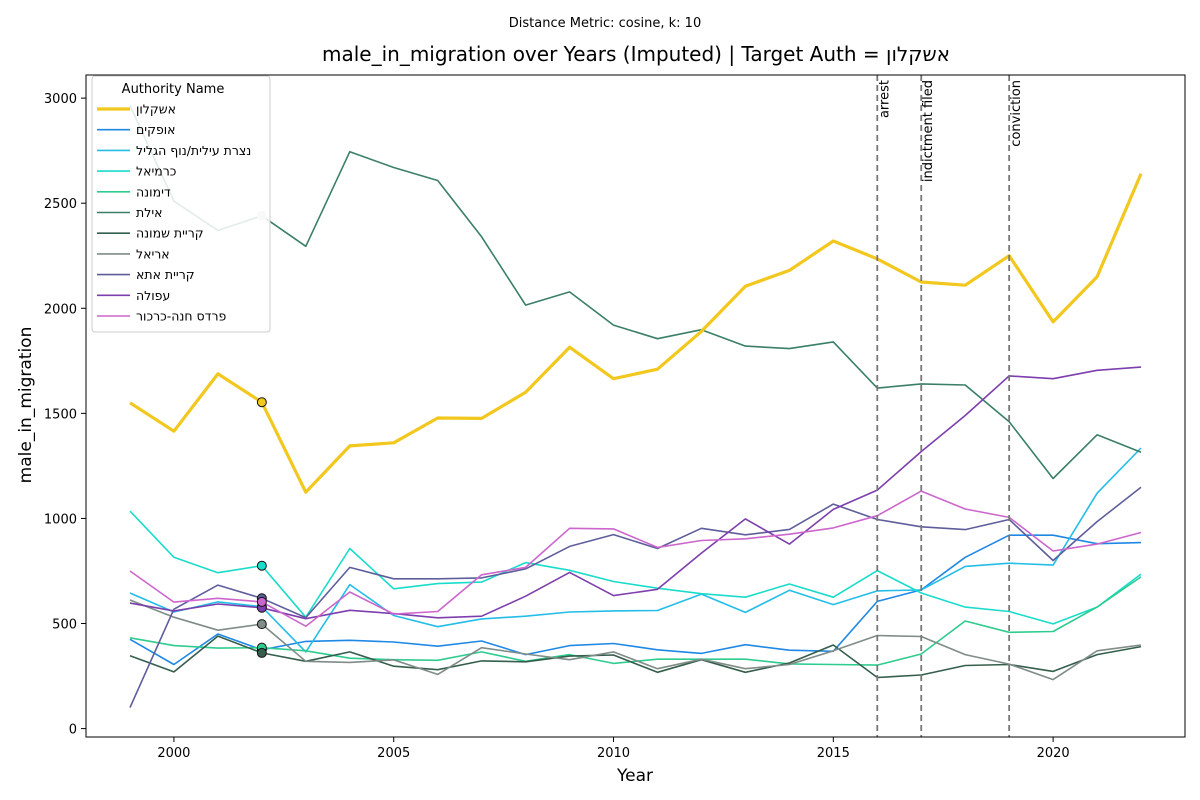 Image resolution: width=1200 pixels, height=800 pixels. What do you see at coordinates (149, 212) in the screenshot?
I see `legend-label: אילת` at bounding box center [149, 212].